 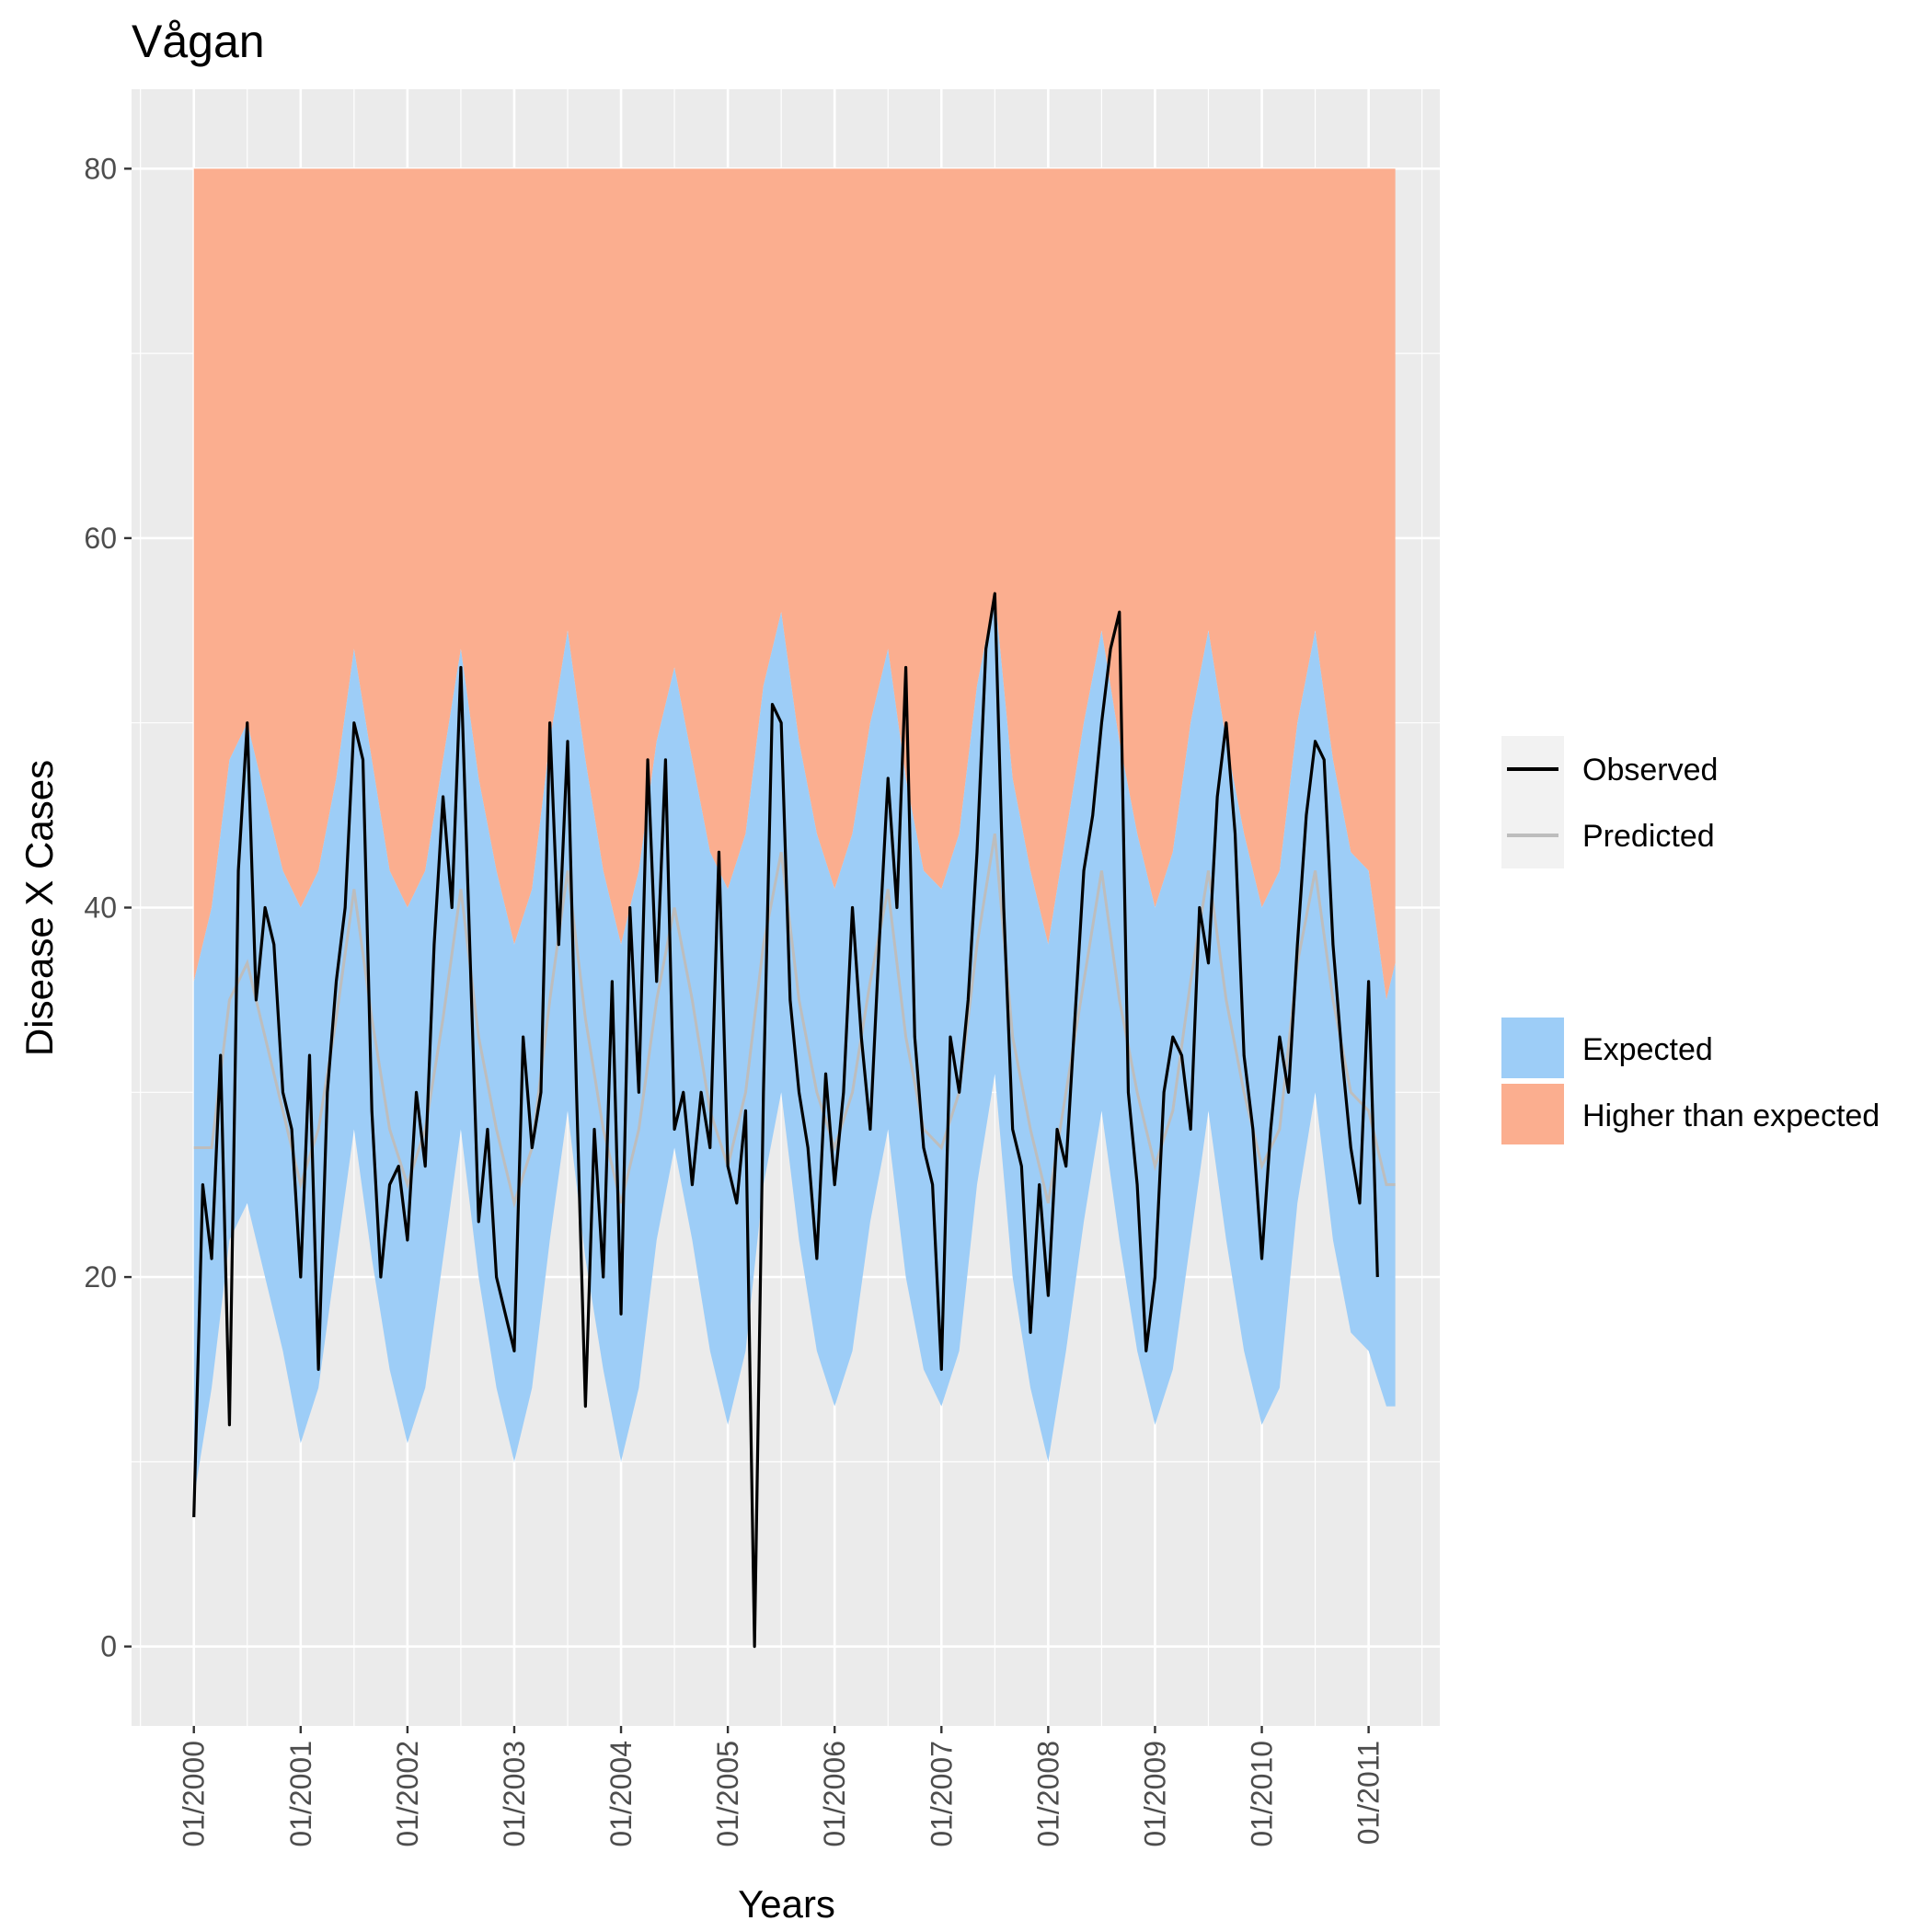 I want to click on y-tick-label: 80, so click(x=100, y=168).